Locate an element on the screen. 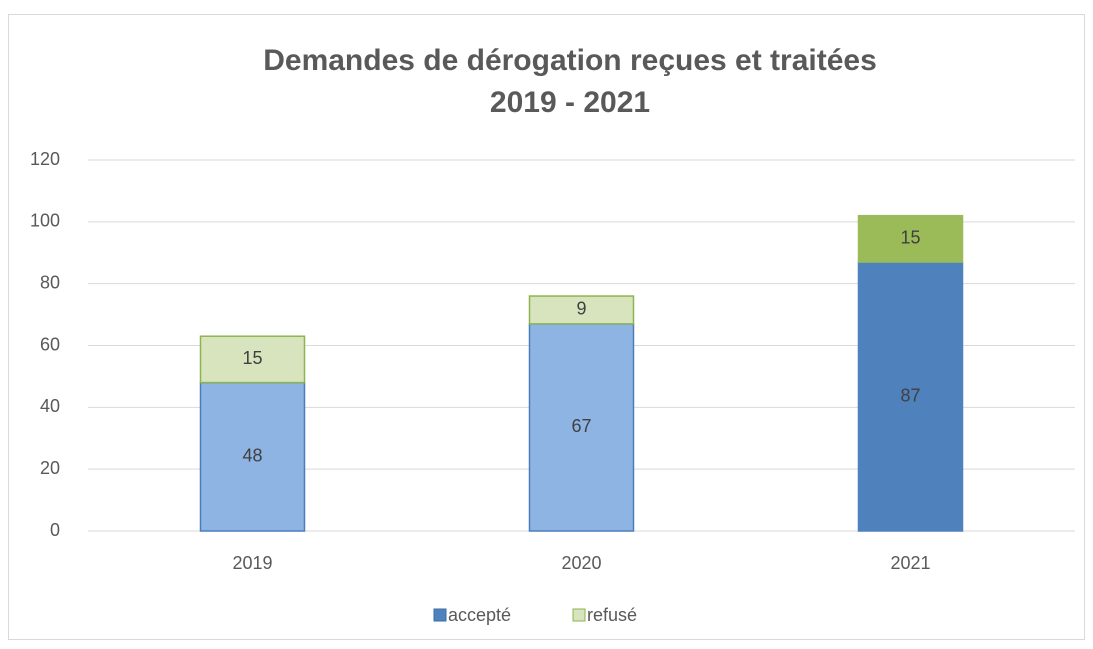 The width and height of the screenshot is (1093, 649). data-label: 87 is located at coordinates (910, 395).